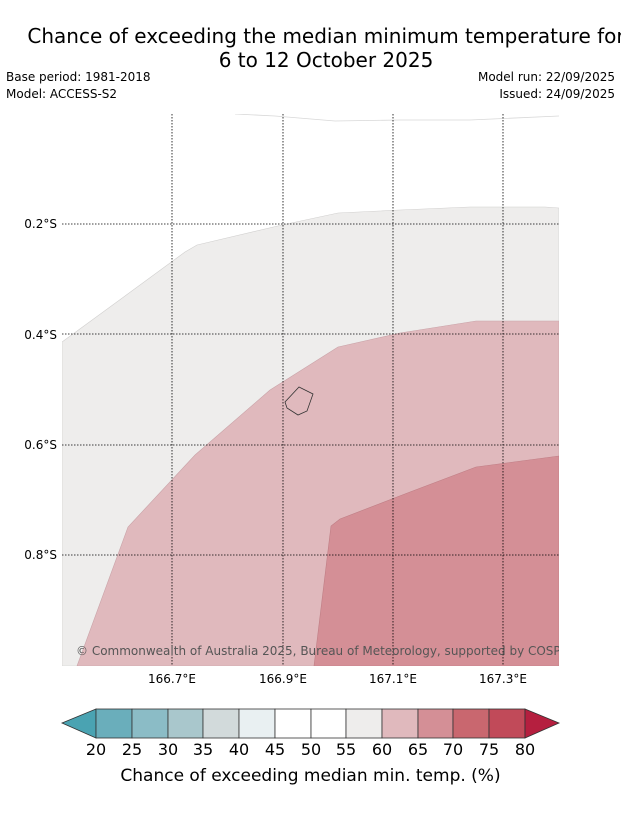 Image resolution: width=621 pixels, height=839 pixels. I want to click on colorbar-tick-80: 80, so click(525, 749).